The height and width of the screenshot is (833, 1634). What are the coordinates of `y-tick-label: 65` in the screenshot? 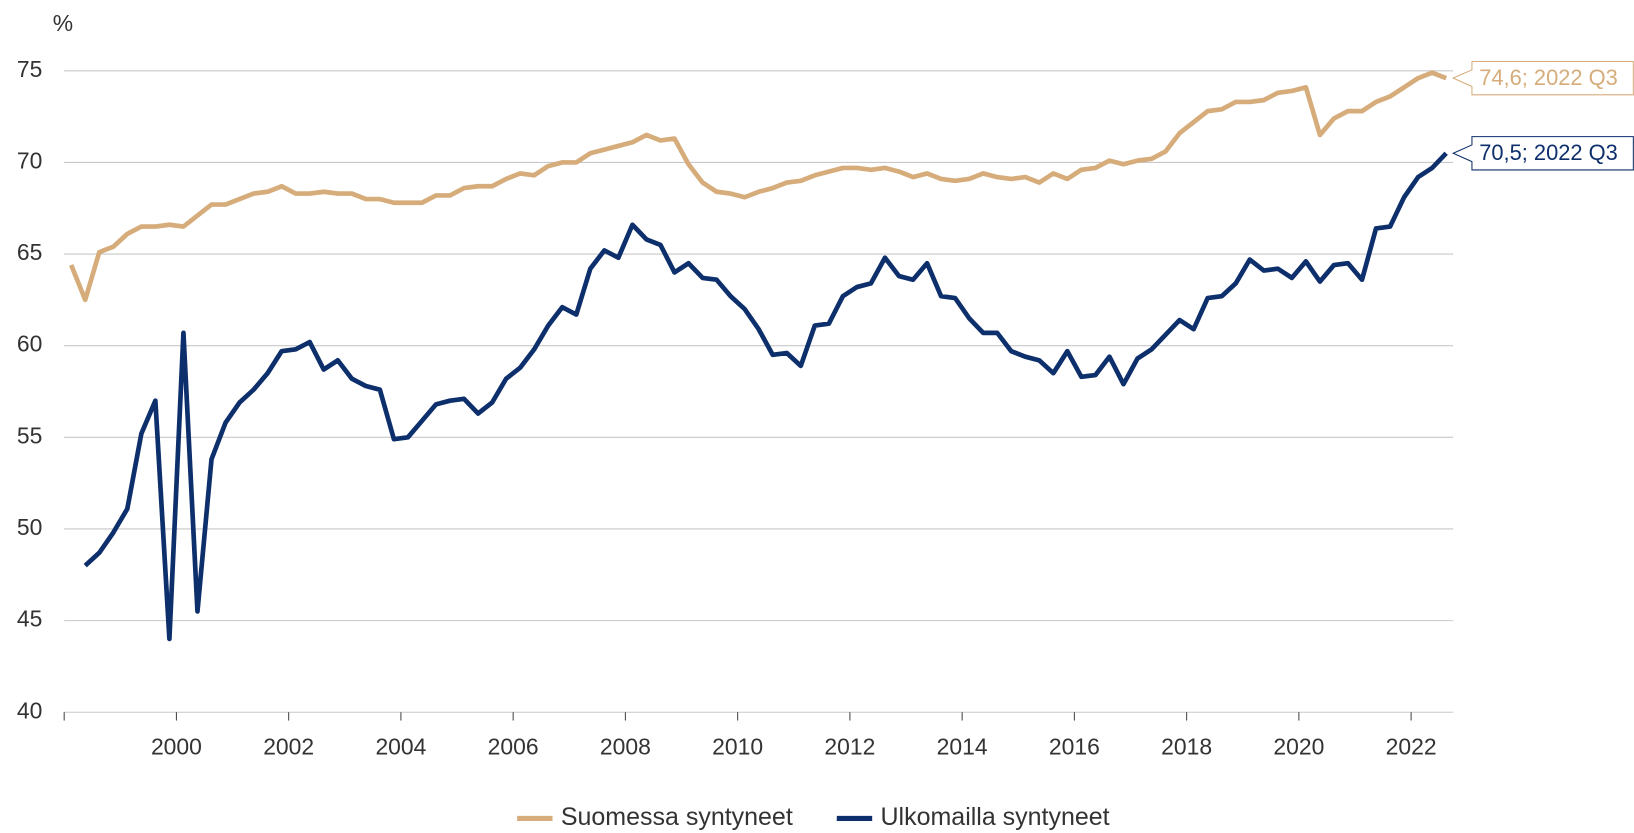 It's located at (29, 252).